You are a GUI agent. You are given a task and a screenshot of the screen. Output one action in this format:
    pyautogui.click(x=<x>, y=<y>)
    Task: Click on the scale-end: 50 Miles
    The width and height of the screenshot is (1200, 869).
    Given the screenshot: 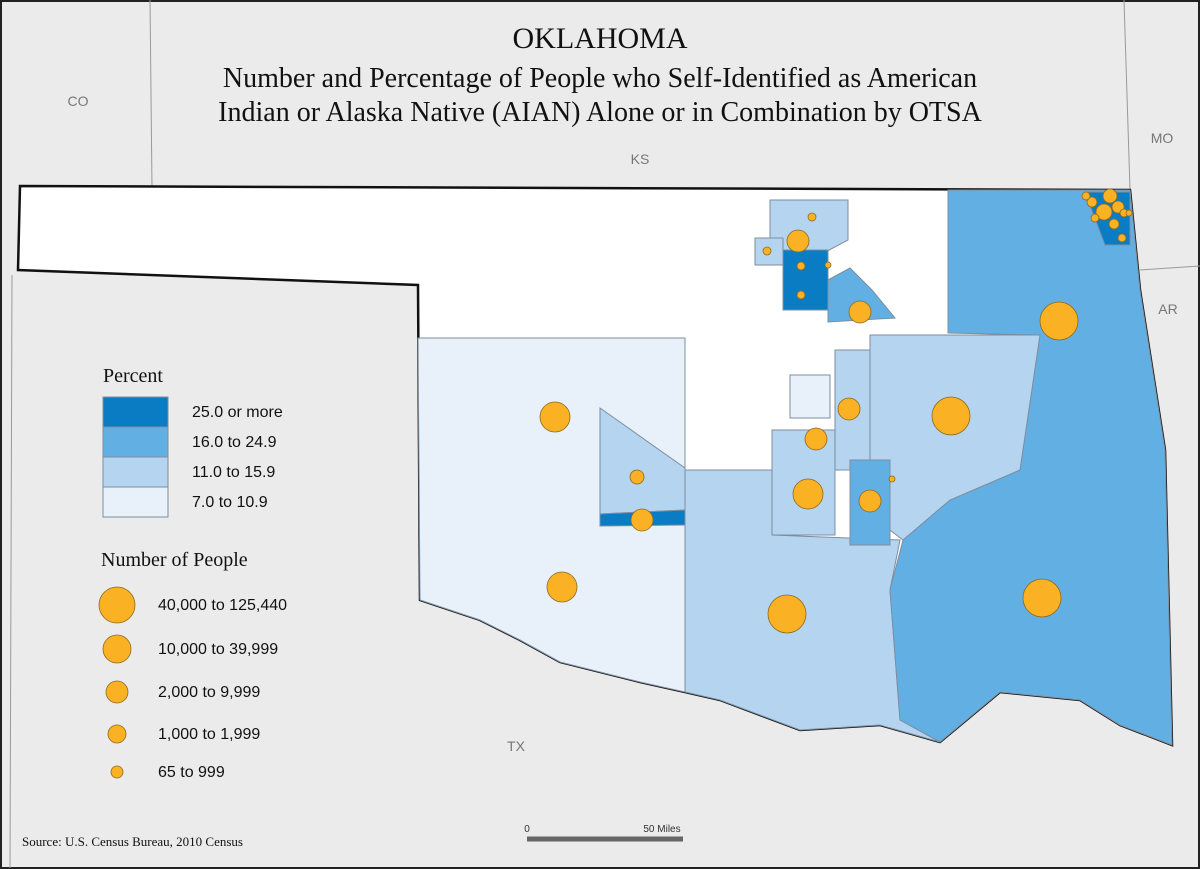 What is the action you would take?
    pyautogui.click(x=661, y=829)
    